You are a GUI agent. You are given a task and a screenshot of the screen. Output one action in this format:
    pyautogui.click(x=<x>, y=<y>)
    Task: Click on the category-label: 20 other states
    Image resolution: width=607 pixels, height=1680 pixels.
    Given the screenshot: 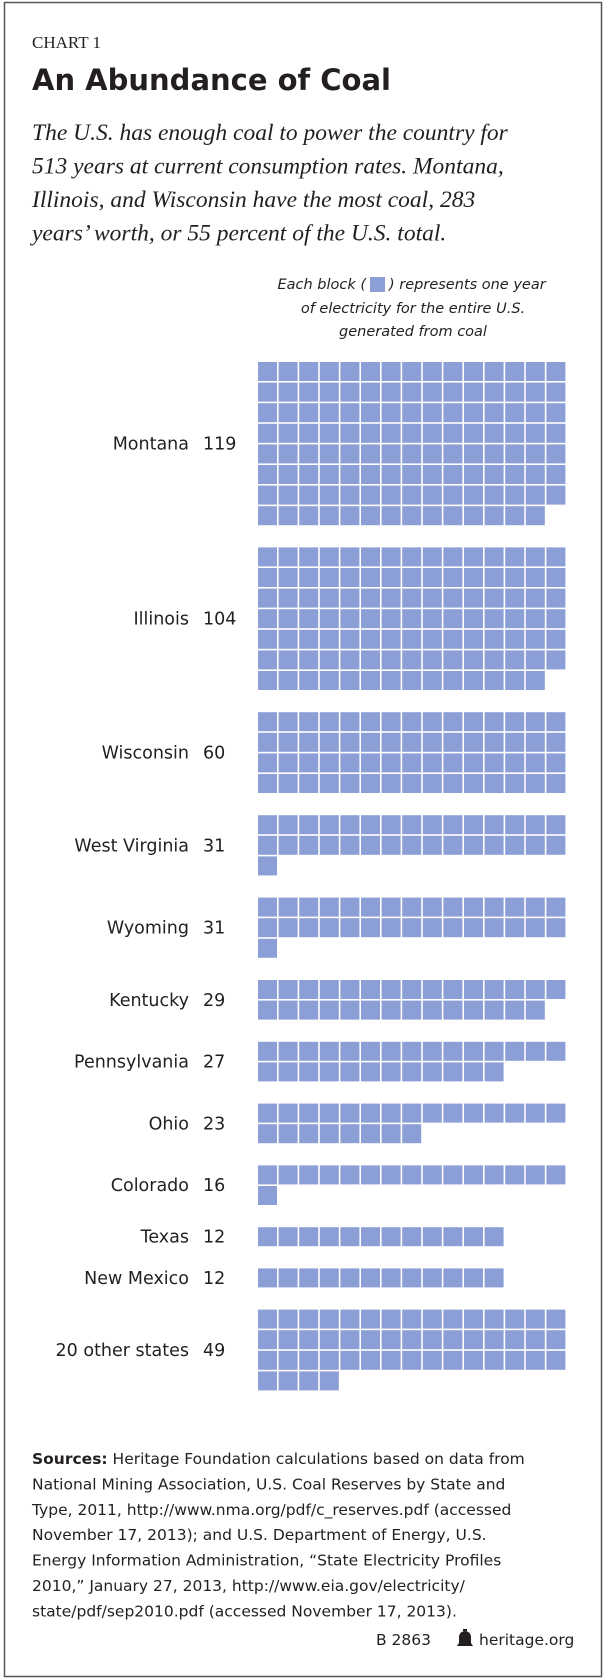 What is the action you would take?
    pyautogui.click(x=122, y=1351)
    